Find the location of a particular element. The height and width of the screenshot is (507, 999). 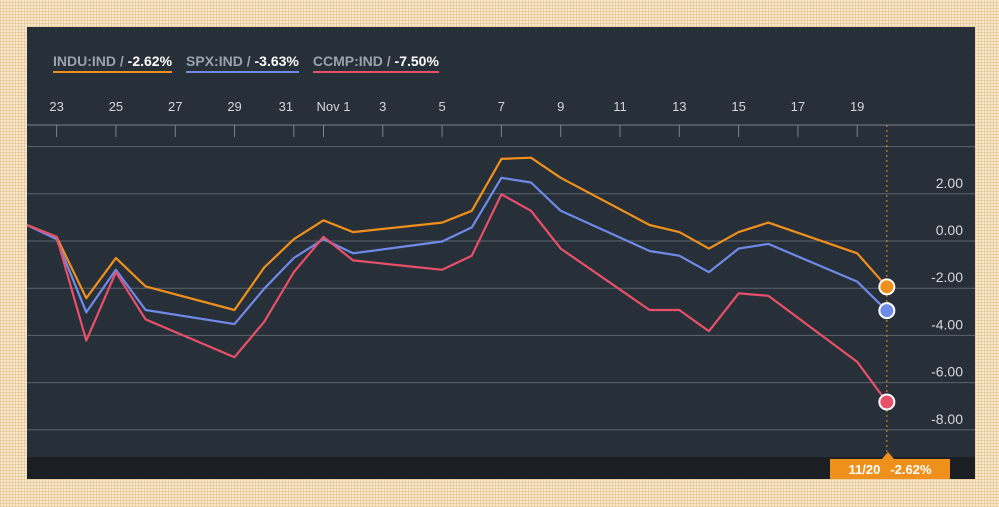

x-tick-label: 9 is located at coordinates (560, 106).